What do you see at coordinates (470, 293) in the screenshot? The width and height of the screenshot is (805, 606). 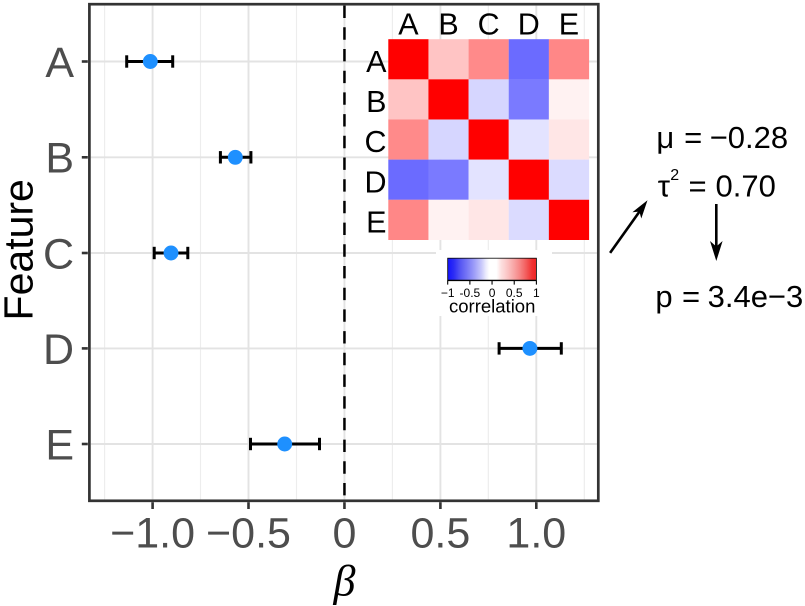 I see `svg-text: -0.5` at bounding box center [470, 293].